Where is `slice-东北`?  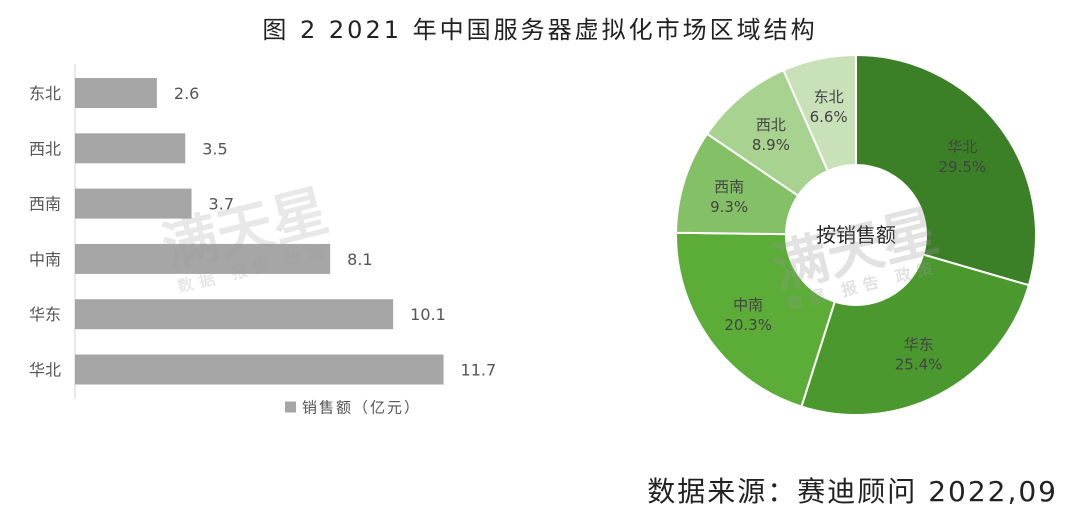 slice-东北 is located at coordinates (819, 113).